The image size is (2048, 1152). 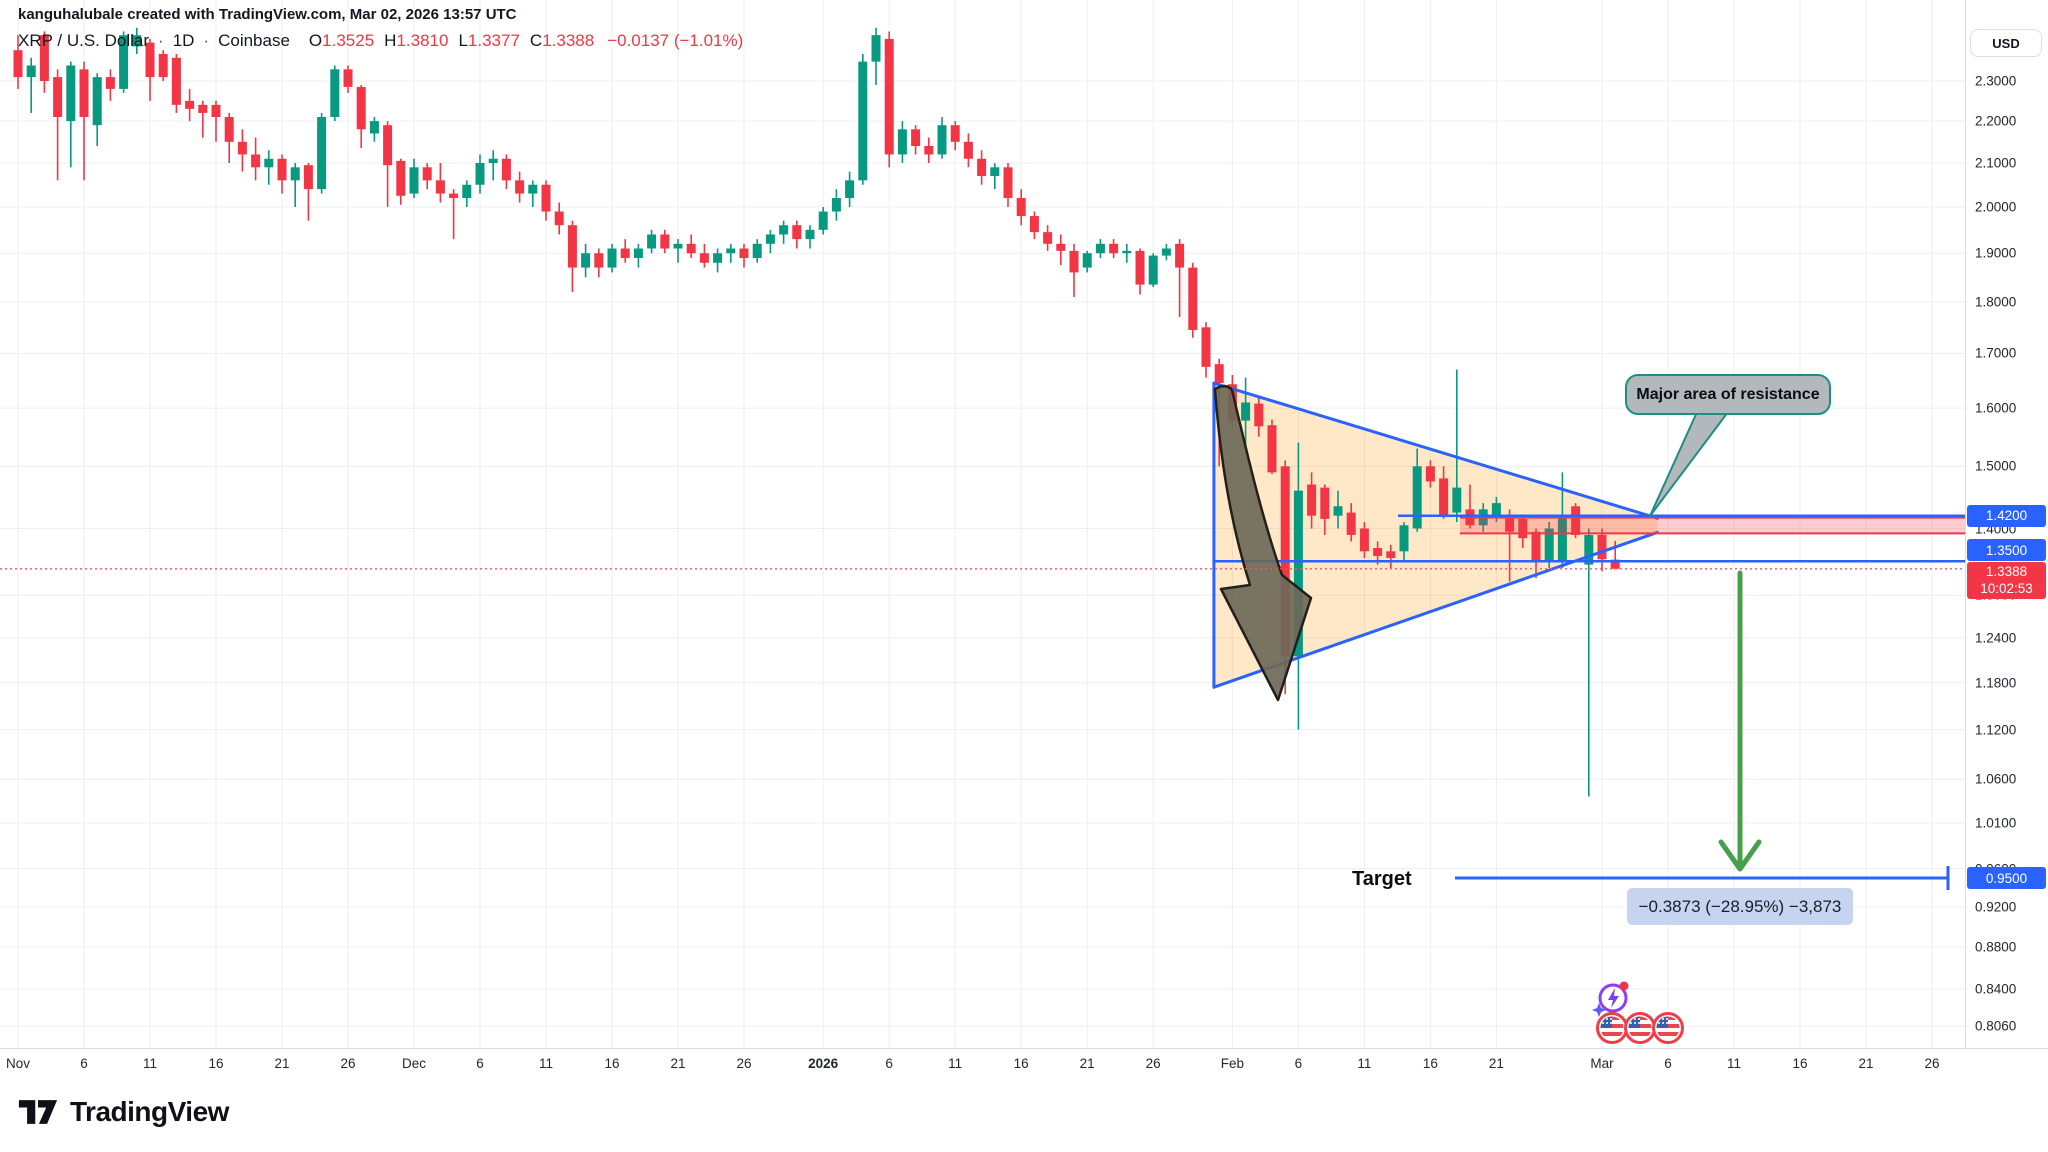 What do you see at coordinates (493, 40) in the screenshot?
I see `ohlc-value: 1.3377` at bounding box center [493, 40].